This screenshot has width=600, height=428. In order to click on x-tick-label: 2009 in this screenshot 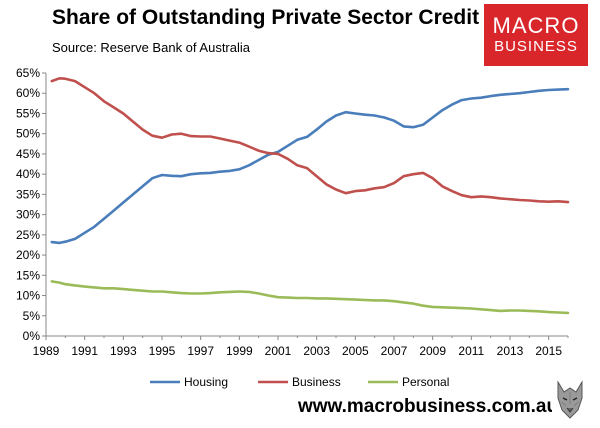, I will do `click(432, 351)`.